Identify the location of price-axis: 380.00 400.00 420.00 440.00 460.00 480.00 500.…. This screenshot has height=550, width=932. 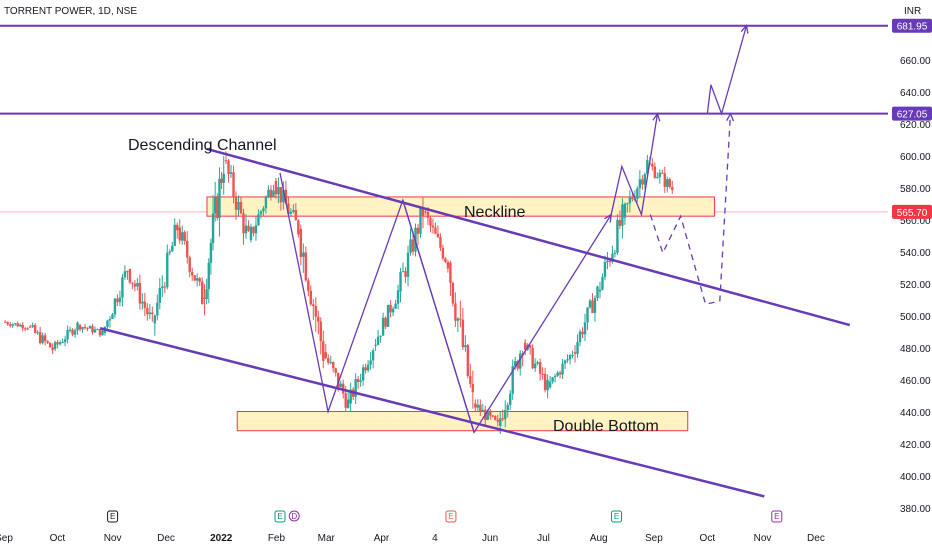
(915, 285).